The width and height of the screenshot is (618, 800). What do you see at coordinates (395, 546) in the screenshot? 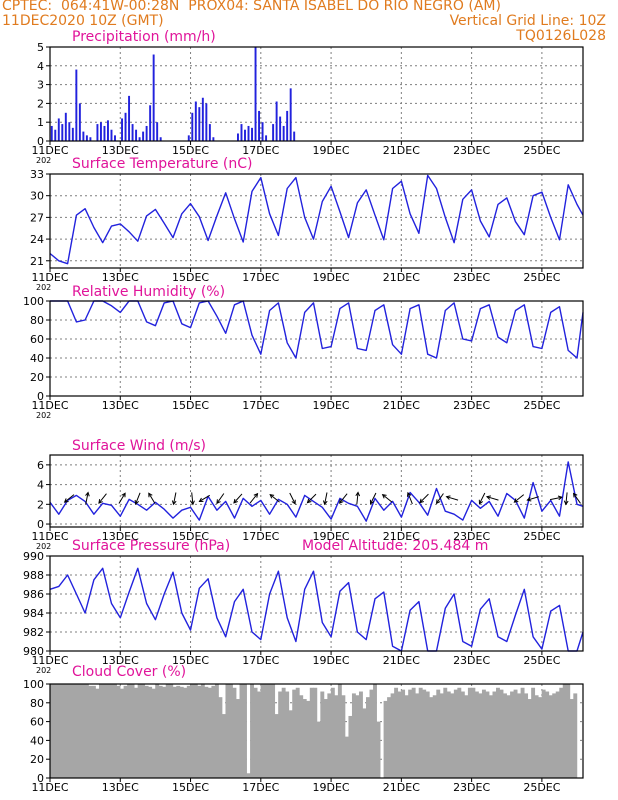
I see `model-altitude: Model Altitude: 205.484 m` at bounding box center [395, 546].